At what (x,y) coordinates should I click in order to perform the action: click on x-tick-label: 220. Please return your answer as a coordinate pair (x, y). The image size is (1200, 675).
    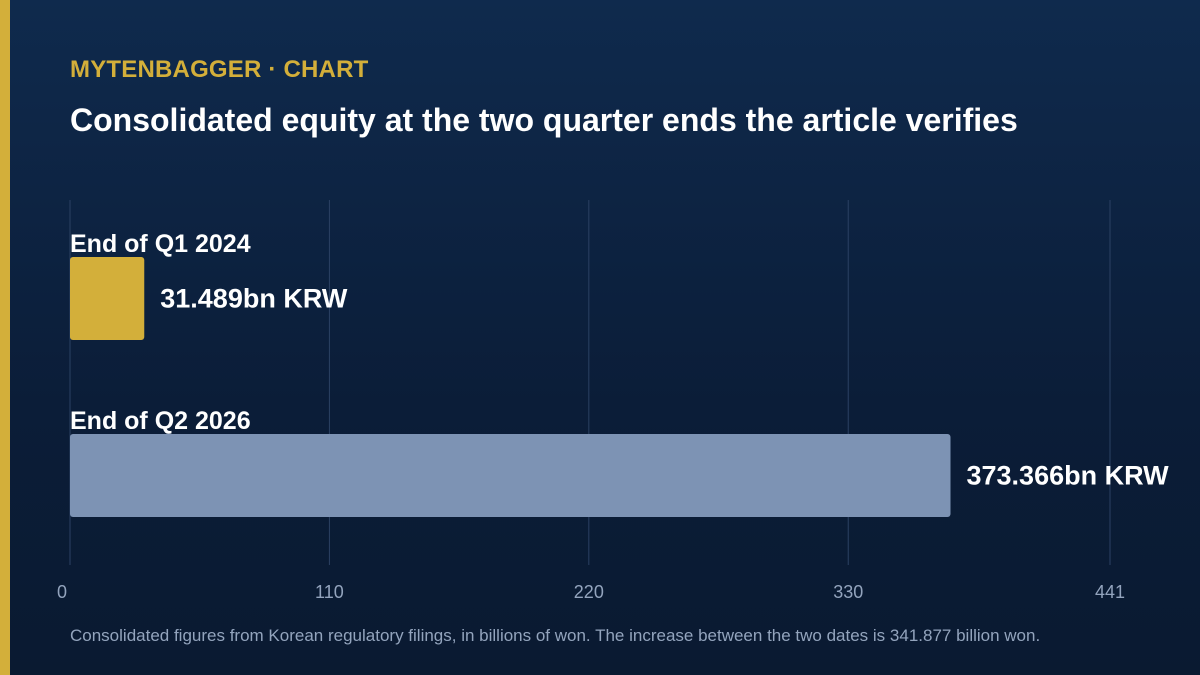
    Looking at the image, I should click on (589, 592).